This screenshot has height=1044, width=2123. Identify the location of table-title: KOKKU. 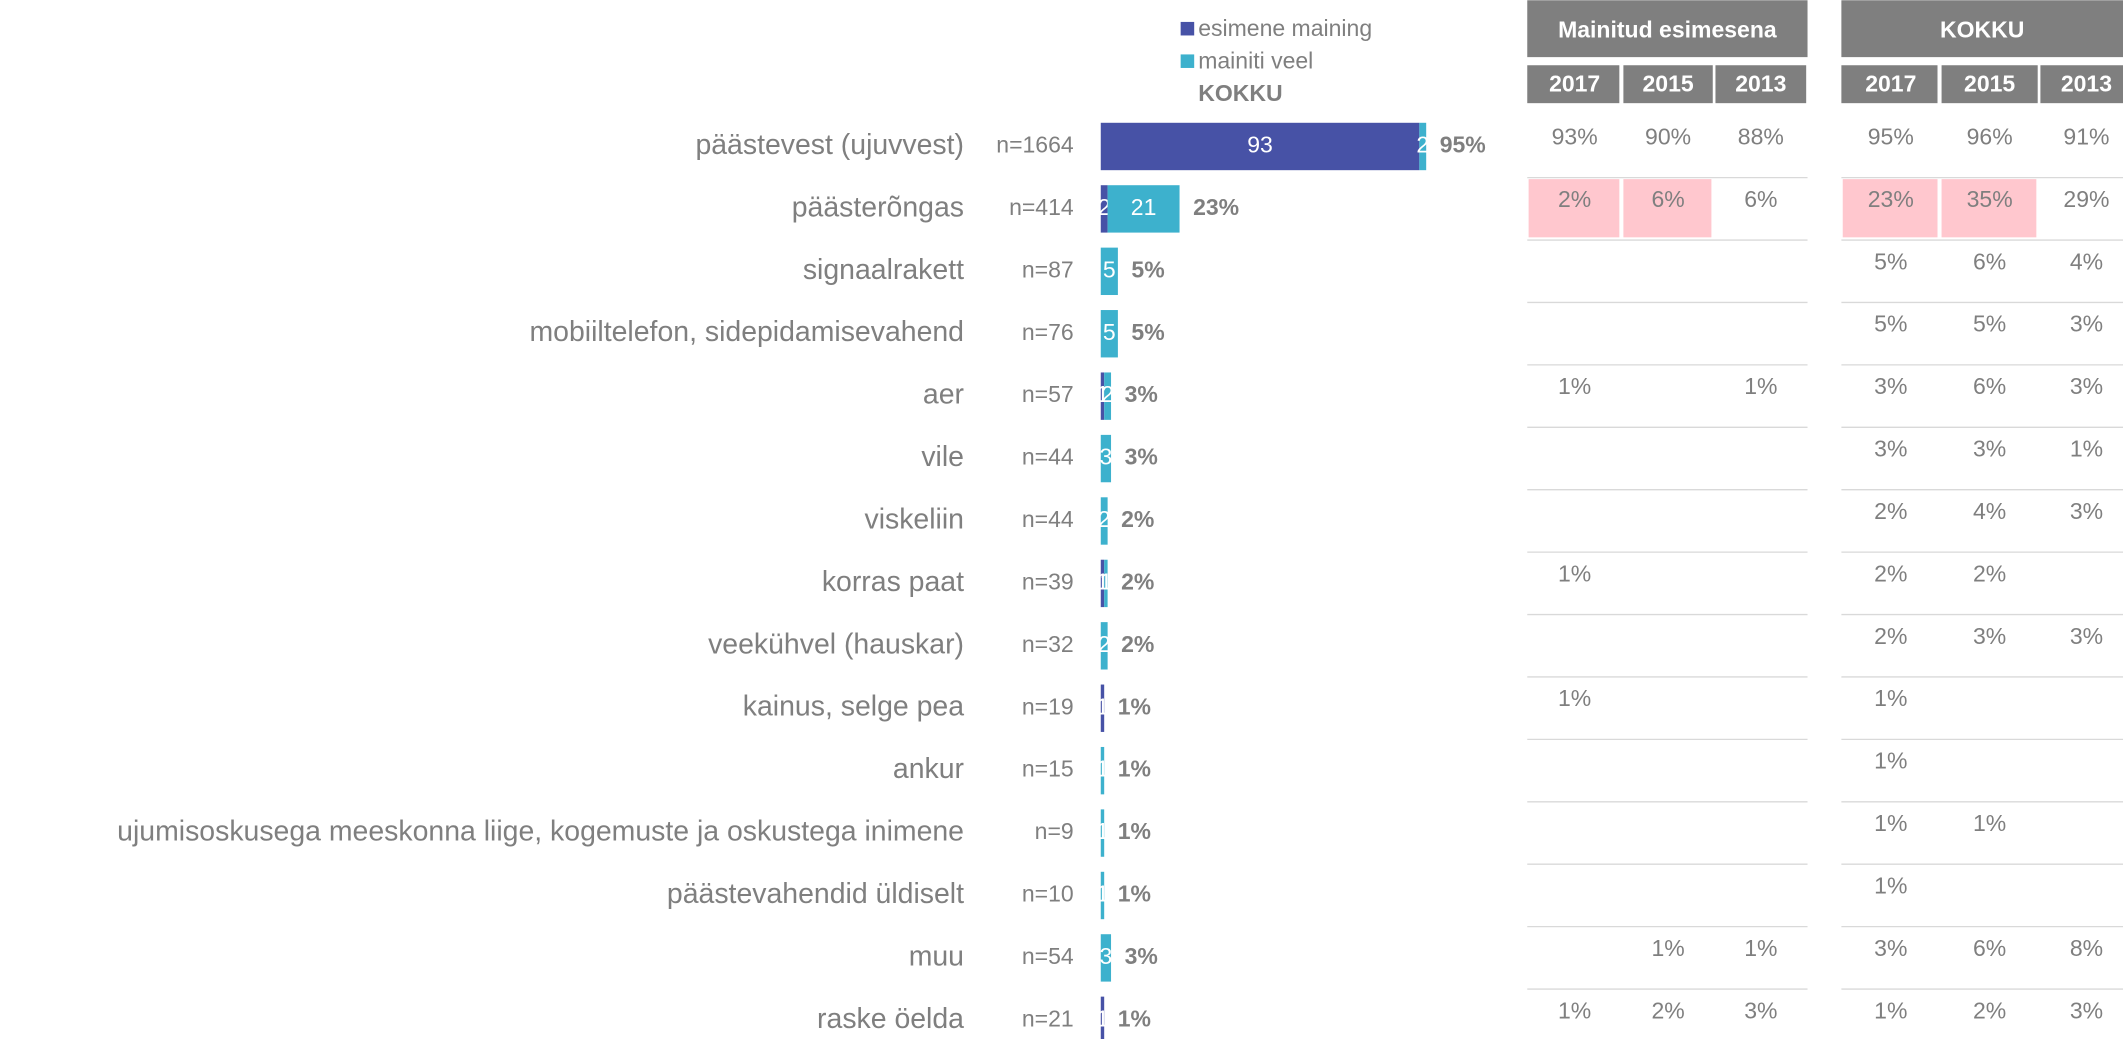
(1982, 29).